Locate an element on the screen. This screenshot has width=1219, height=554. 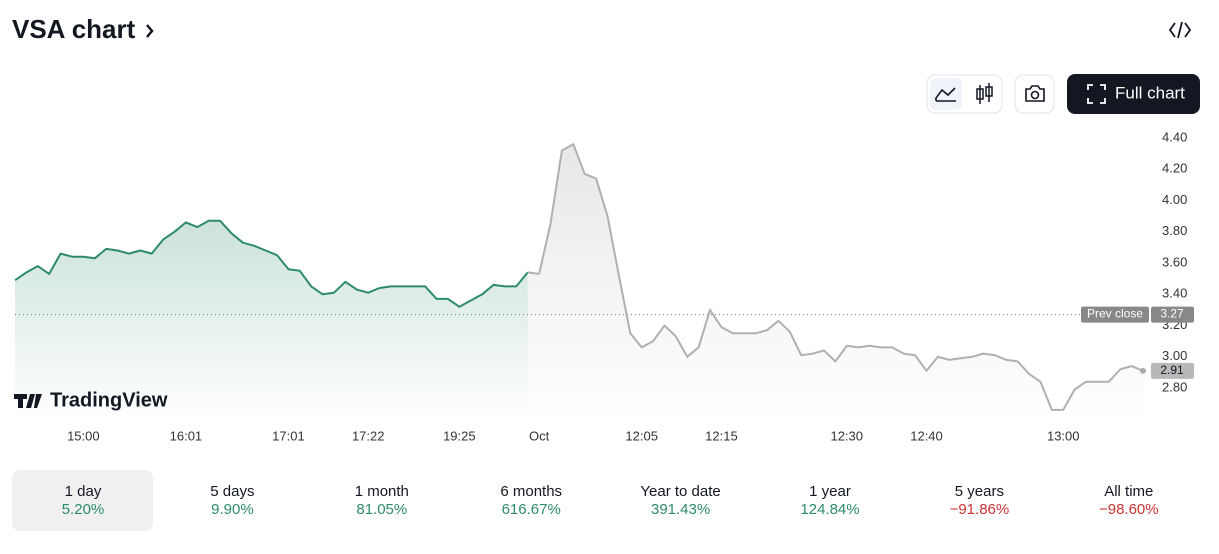
title: VSA chart is located at coordinates (74, 29).